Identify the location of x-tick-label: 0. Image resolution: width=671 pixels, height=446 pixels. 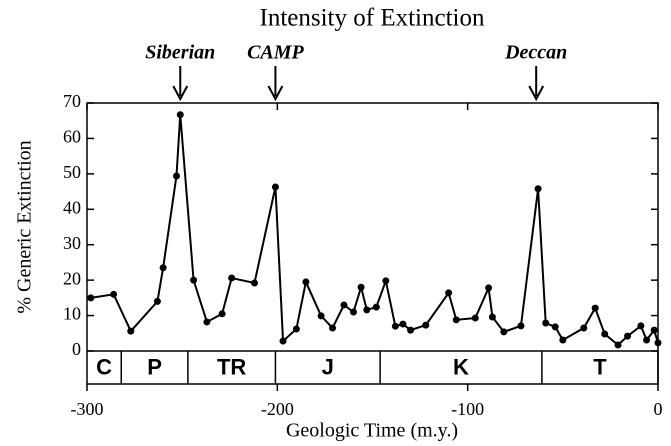
(658, 409).